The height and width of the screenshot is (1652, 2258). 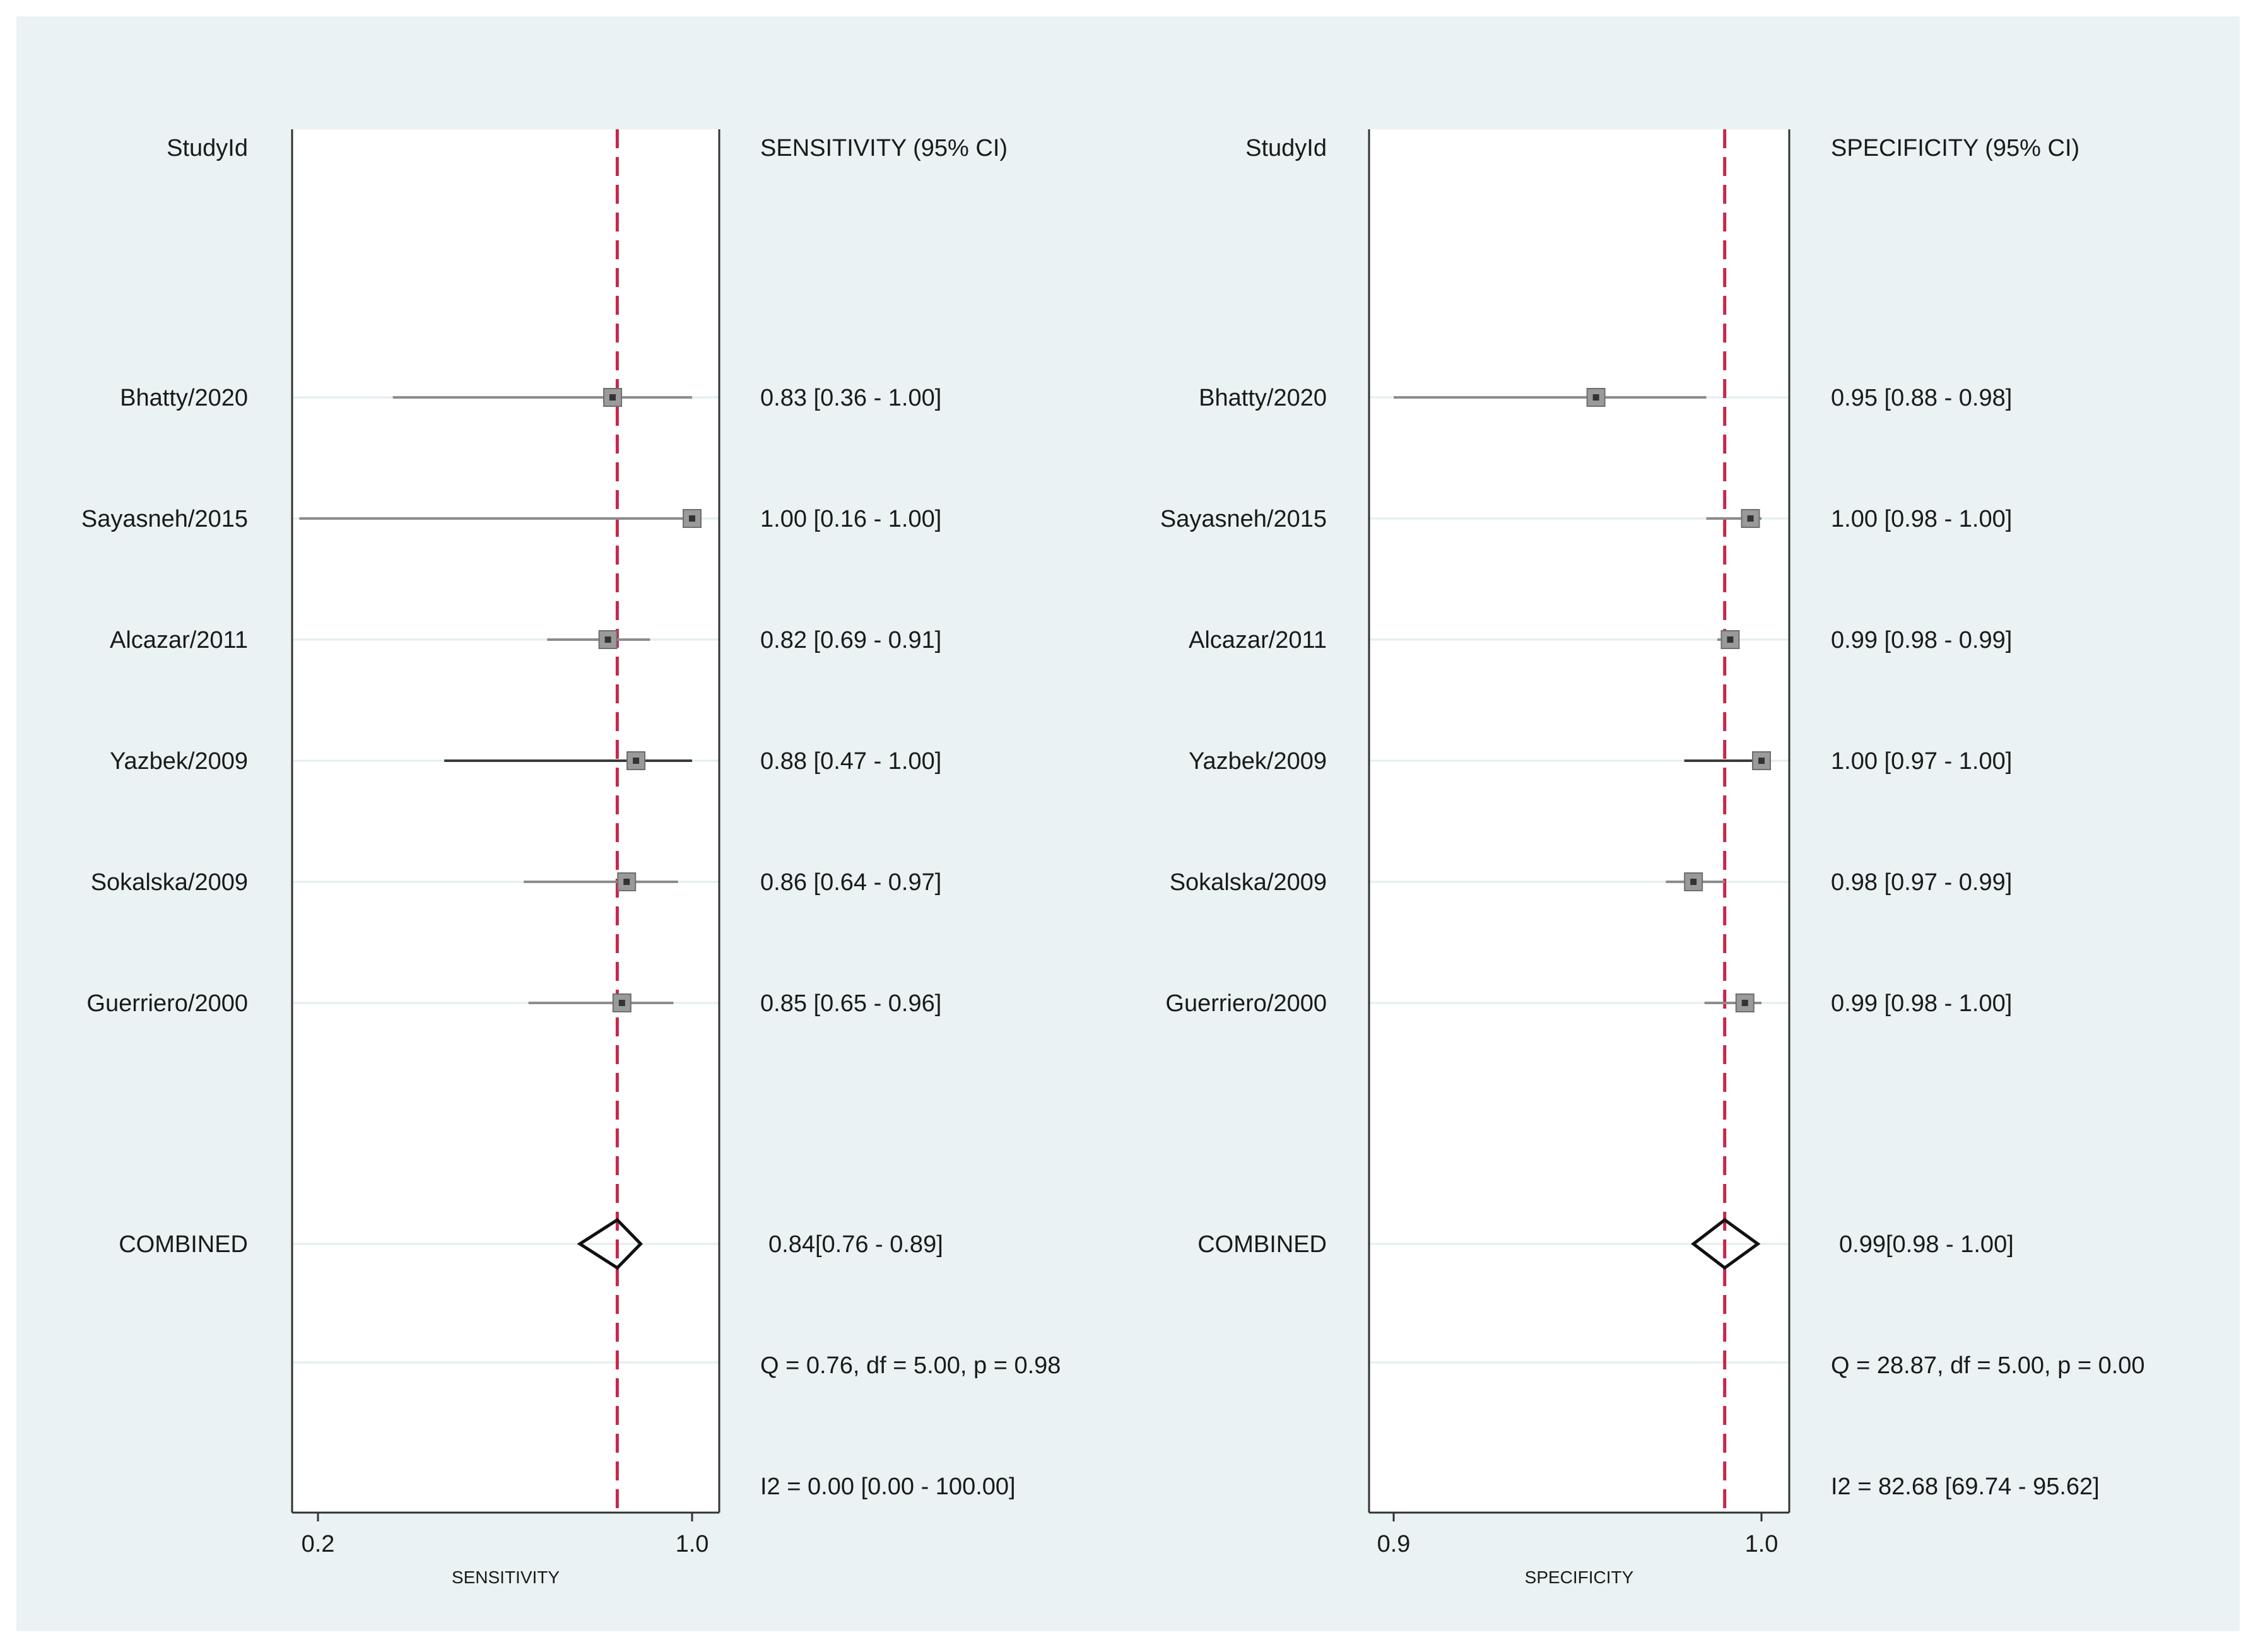 I want to click on study-estimate-label-1-2: 0.99 [0.98 - 0.99], so click(x=1921, y=640).